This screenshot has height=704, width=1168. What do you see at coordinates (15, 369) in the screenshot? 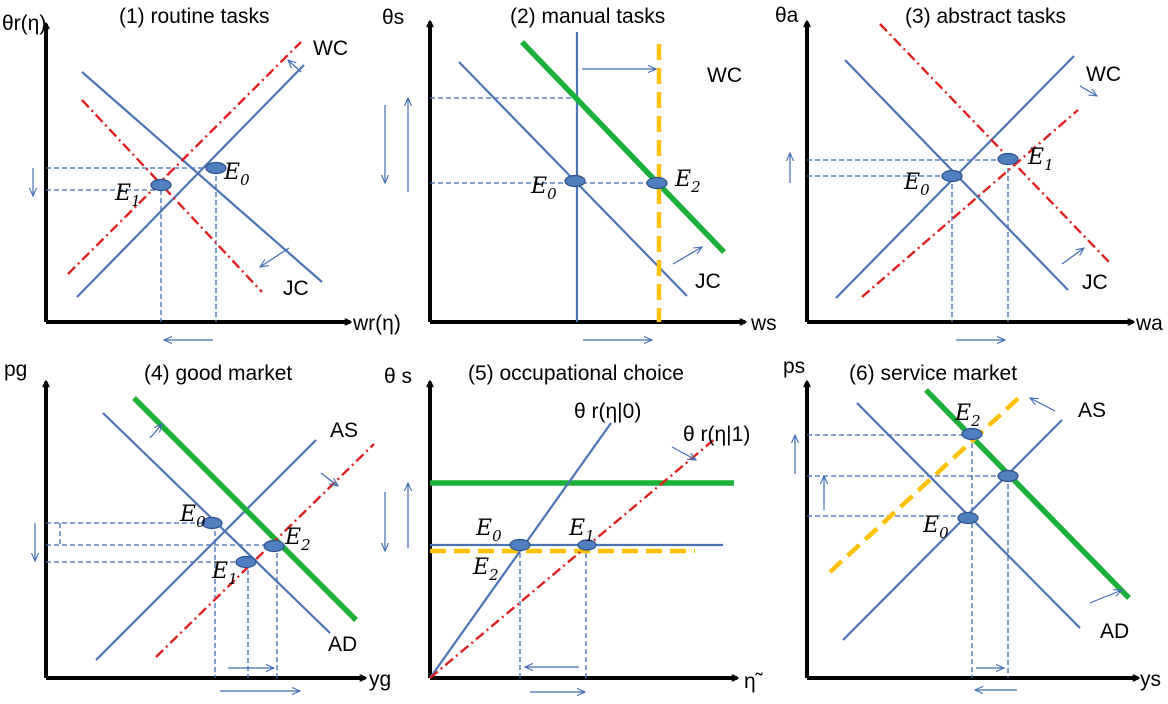
I see `y-axis-label: pg` at bounding box center [15, 369].